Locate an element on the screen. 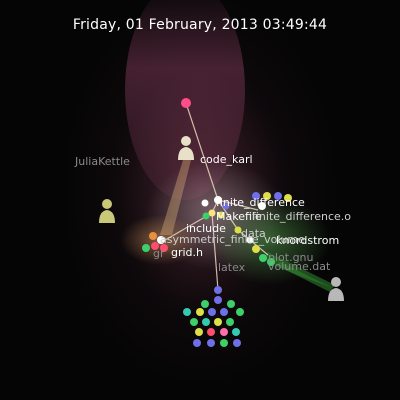 The width and height of the screenshot is (400, 400). beam-code-karl is located at coordinates (175, 197).